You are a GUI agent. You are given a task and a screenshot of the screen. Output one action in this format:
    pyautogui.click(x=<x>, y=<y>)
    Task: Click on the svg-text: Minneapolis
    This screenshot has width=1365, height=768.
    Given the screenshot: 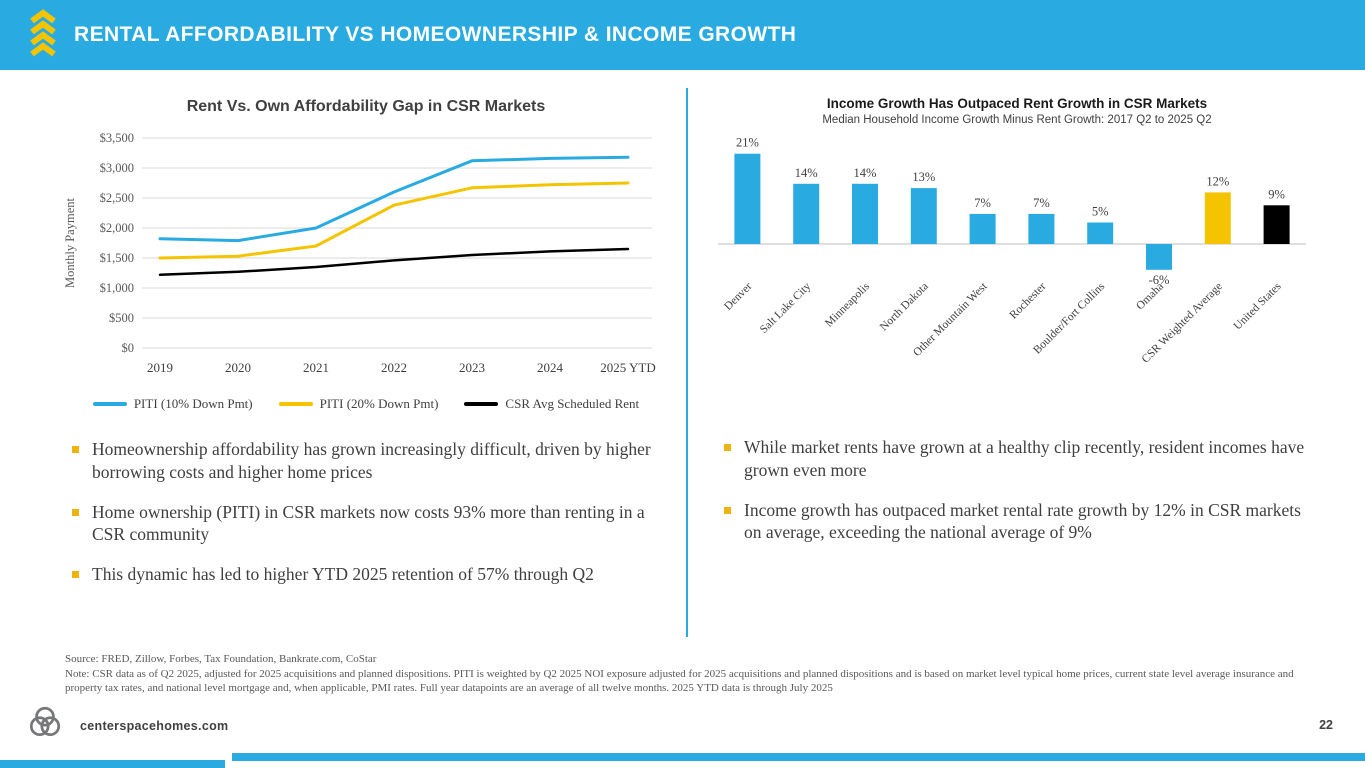 What is the action you would take?
    pyautogui.click(x=848, y=305)
    